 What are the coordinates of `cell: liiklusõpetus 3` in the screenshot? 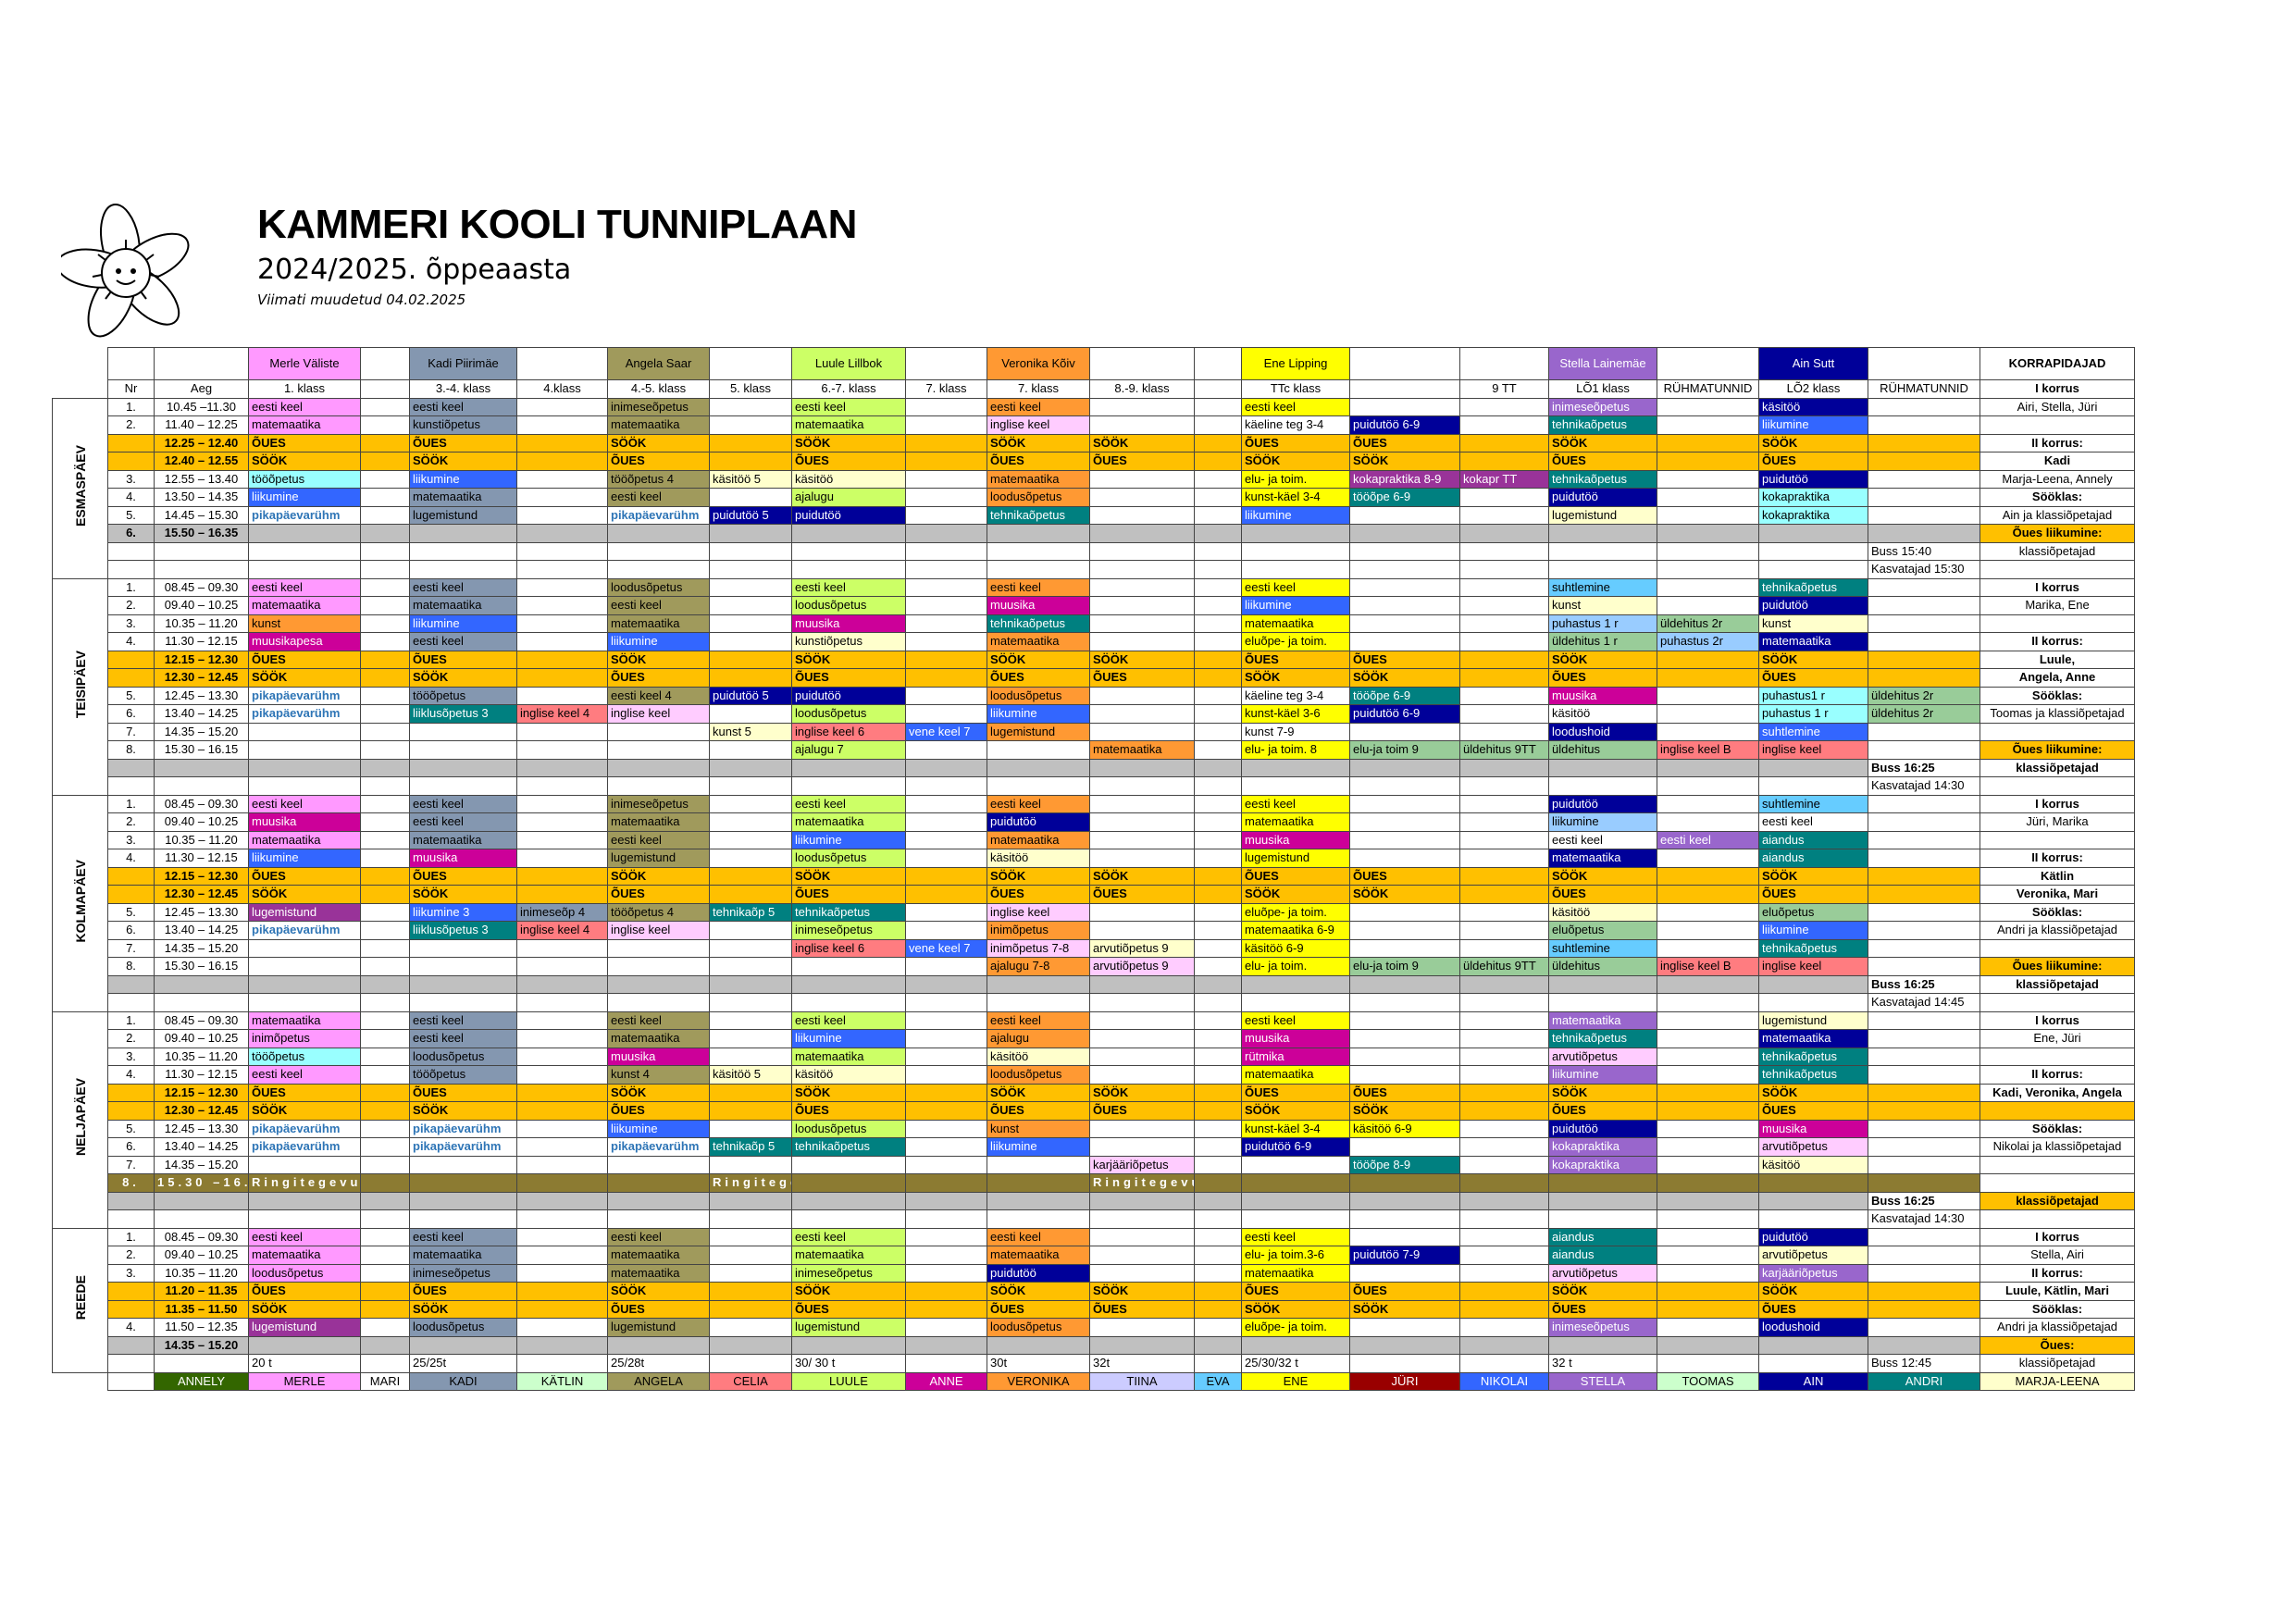 It's located at (463, 930).